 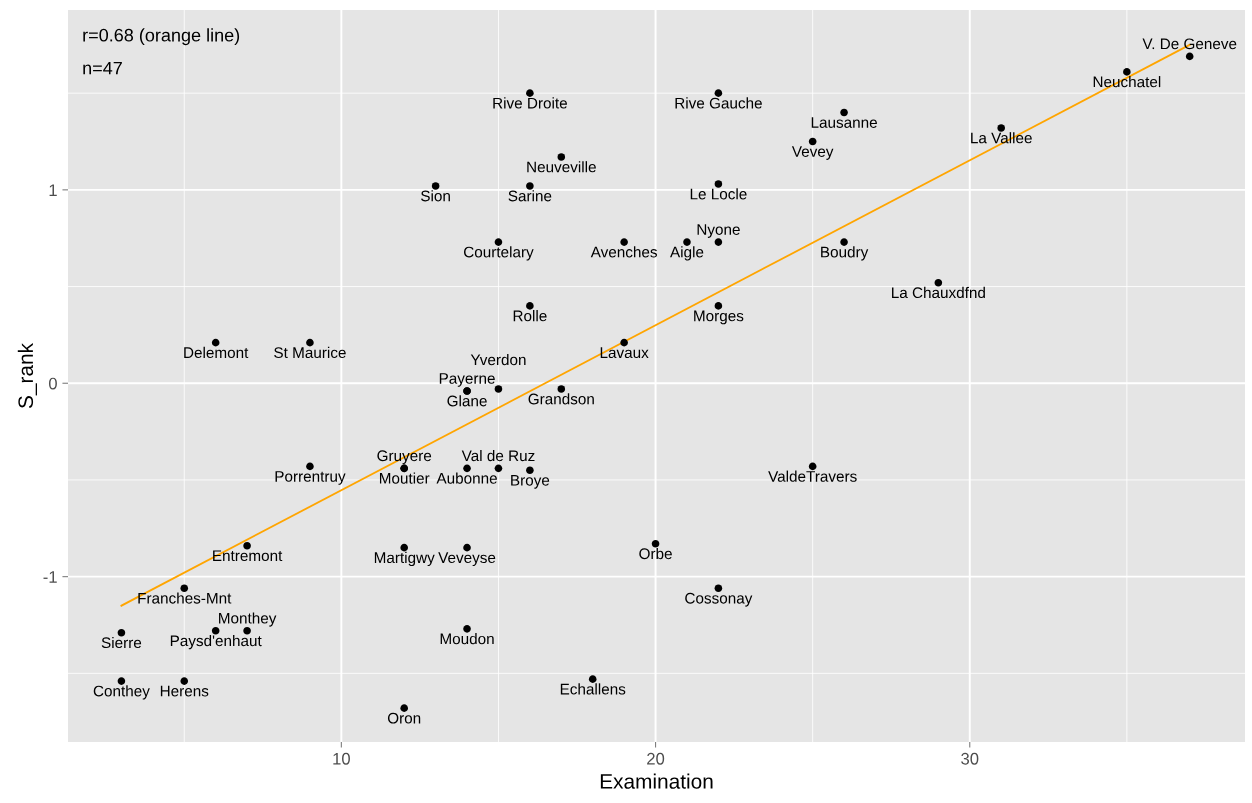 I want to click on y-tick-label: 0, so click(x=52, y=383).